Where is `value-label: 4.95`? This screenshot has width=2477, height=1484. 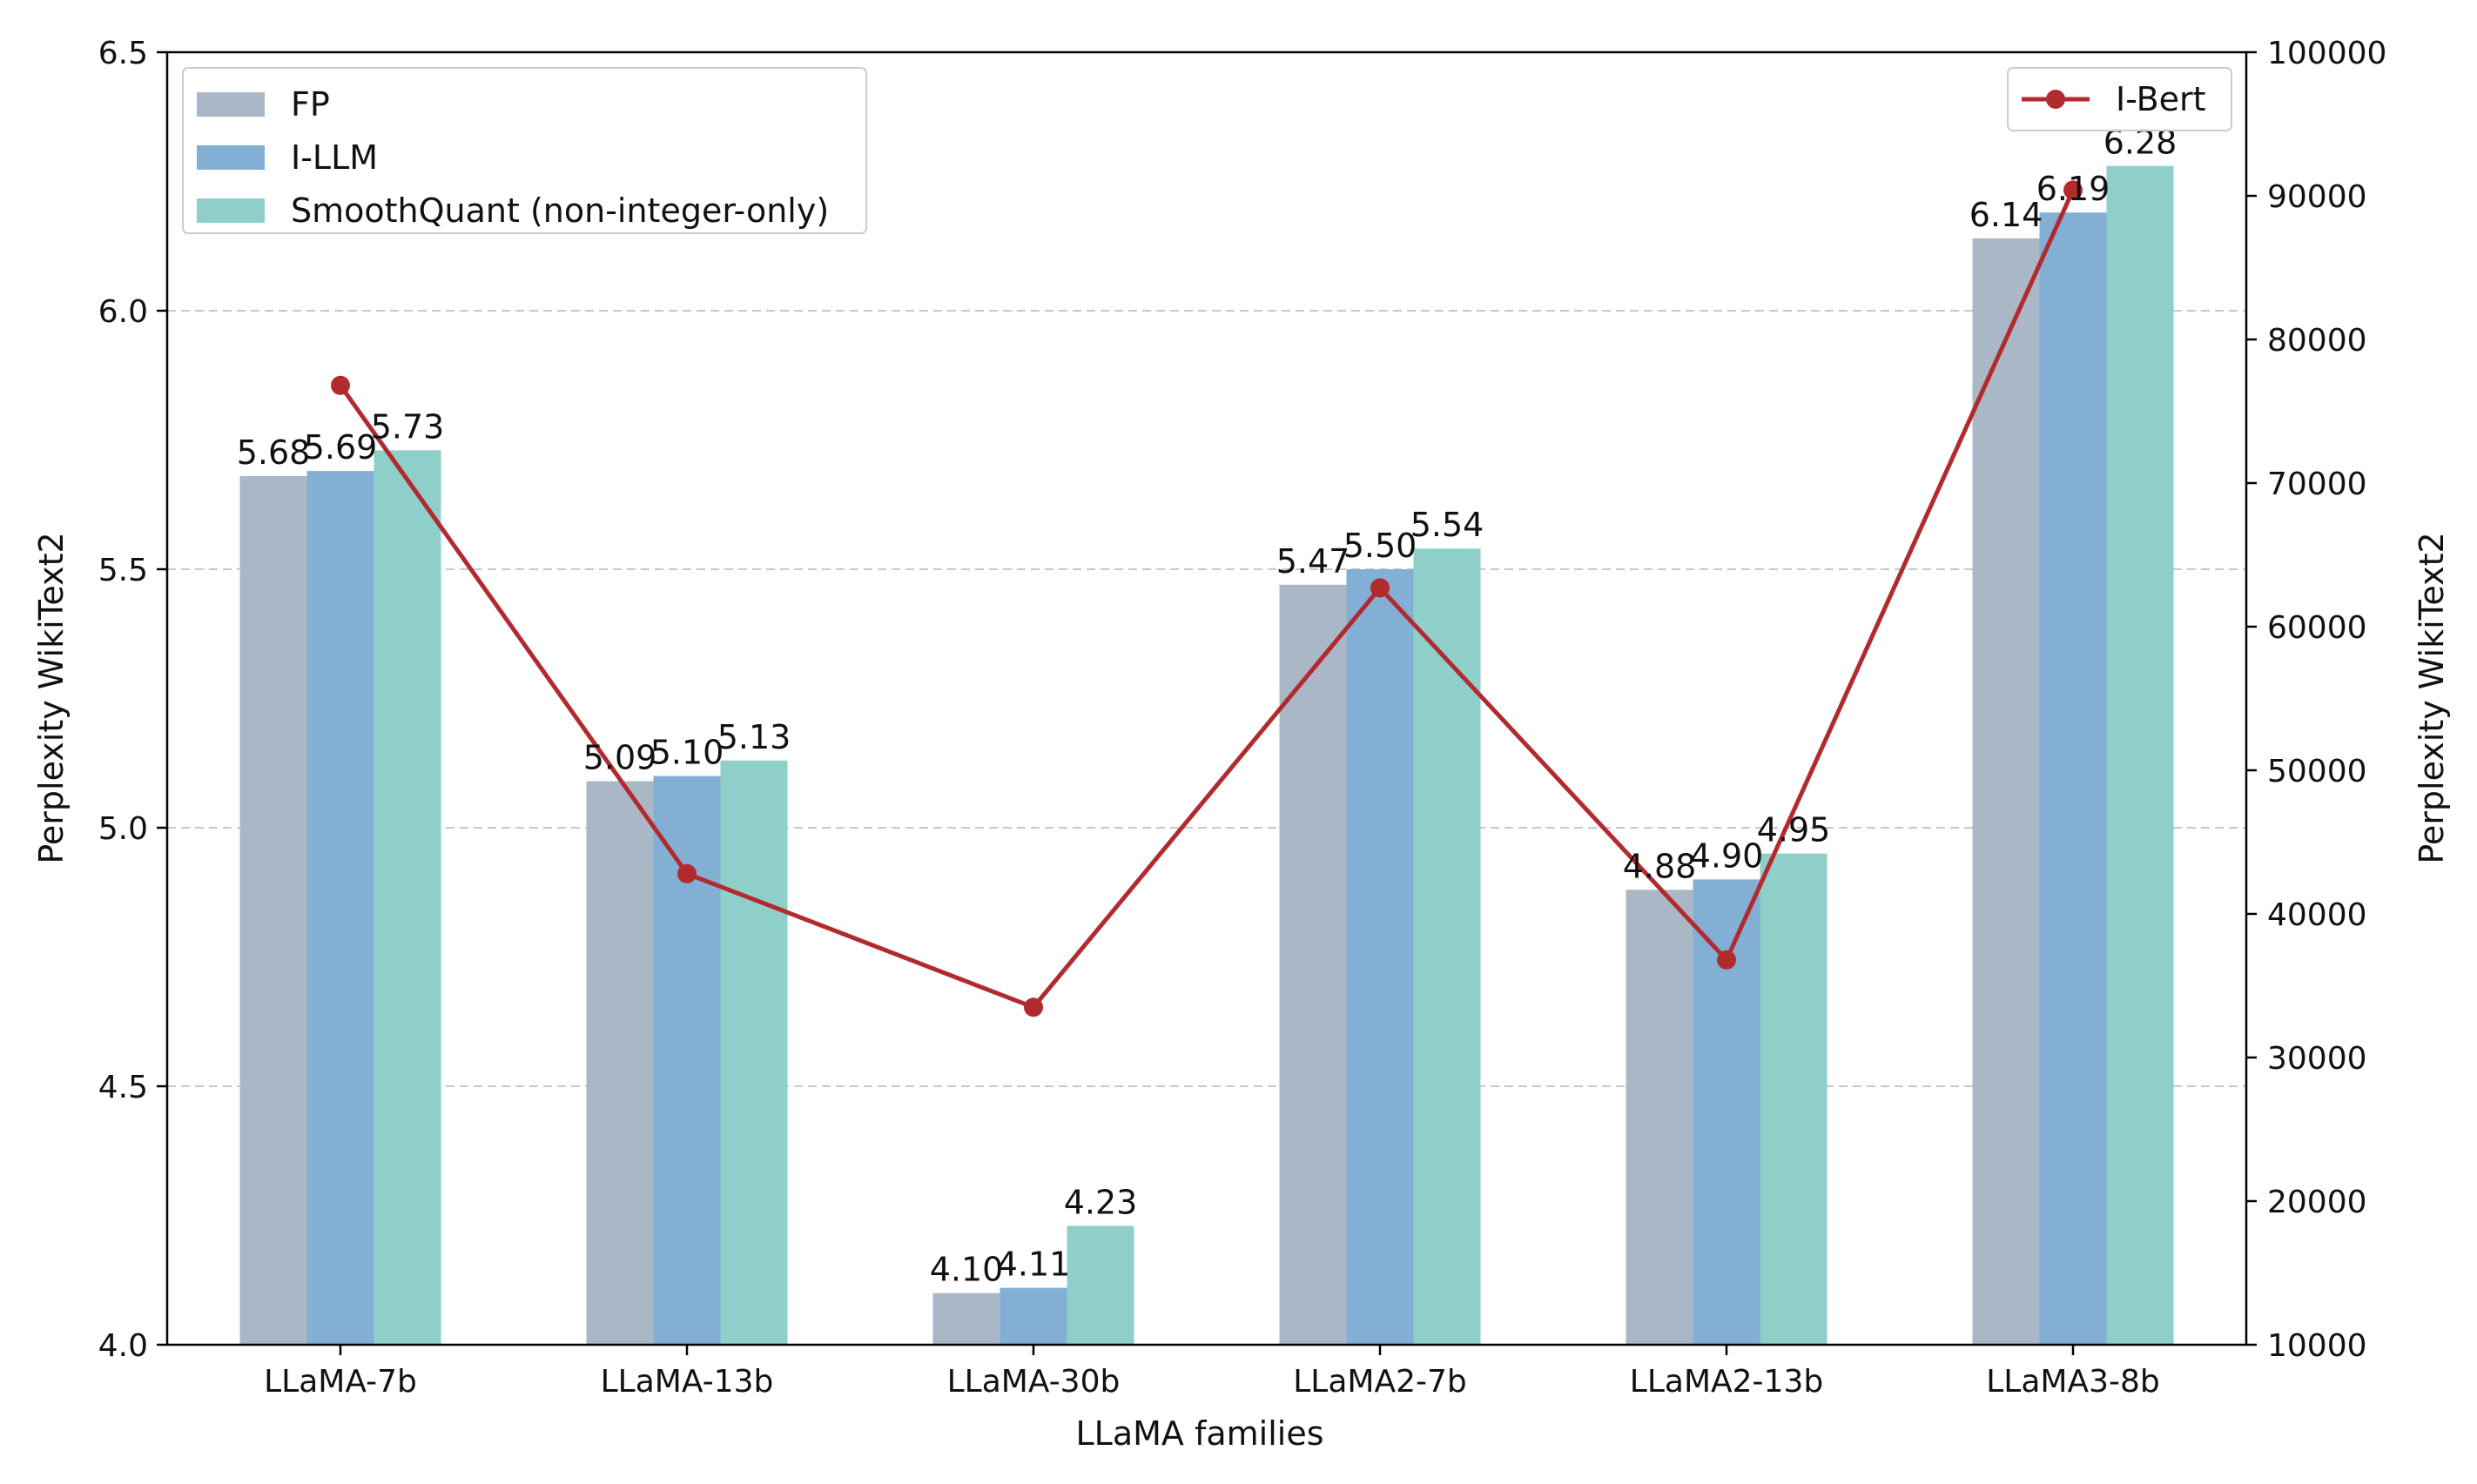
value-label: 4.95 is located at coordinates (1794, 830).